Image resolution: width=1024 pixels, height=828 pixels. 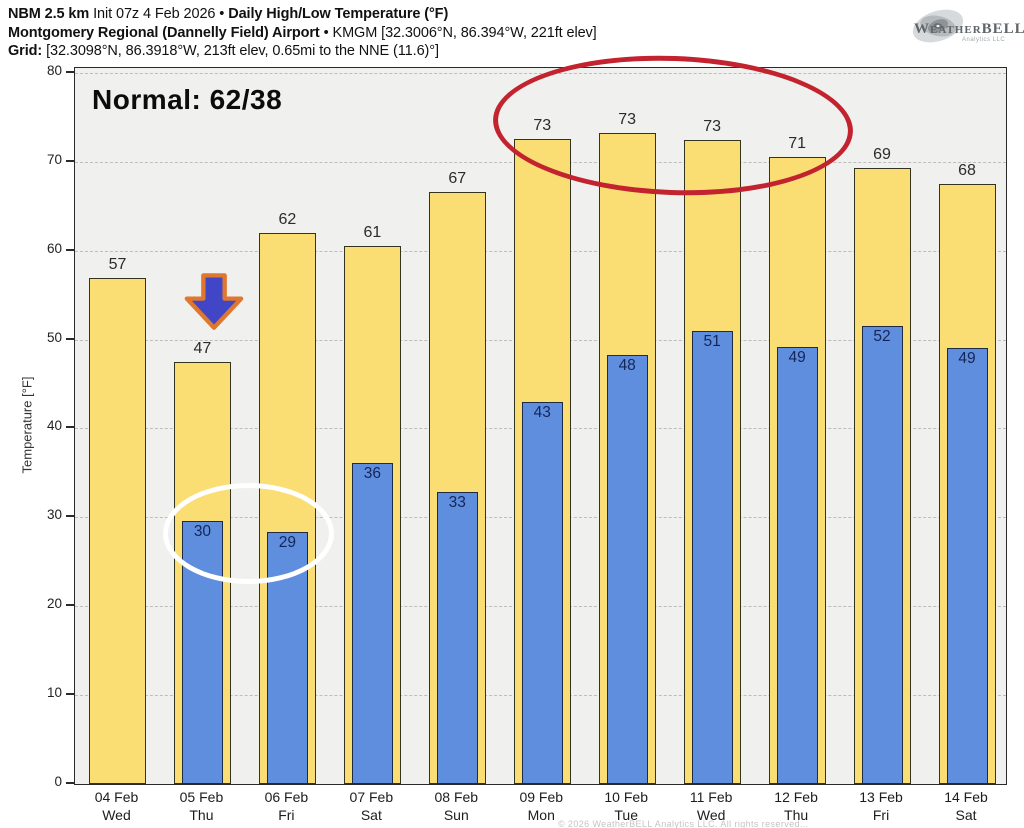 What do you see at coordinates (372, 233) in the screenshot?
I see `high-value-label: 61` at bounding box center [372, 233].